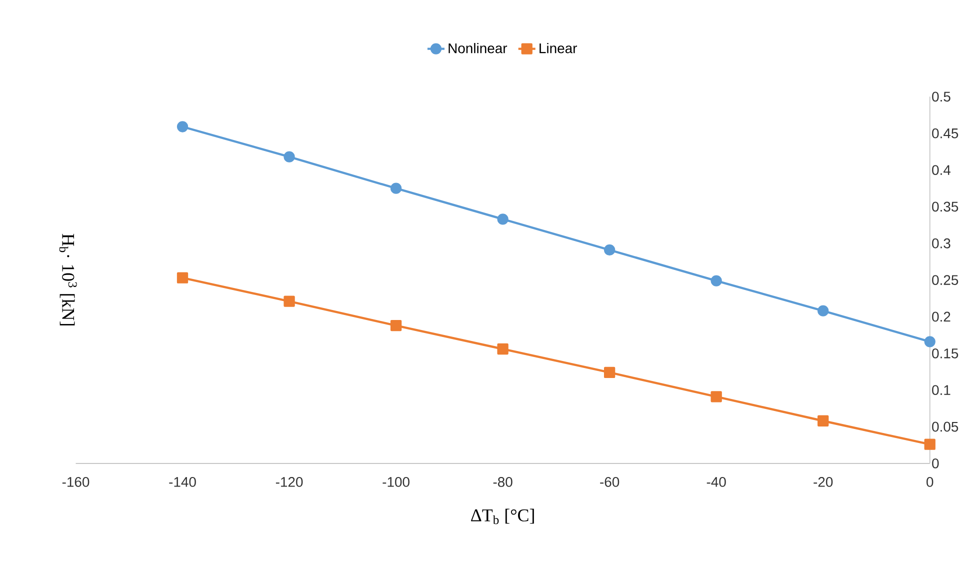  I want to click on x-tick-label: -140, so click(182, 482).